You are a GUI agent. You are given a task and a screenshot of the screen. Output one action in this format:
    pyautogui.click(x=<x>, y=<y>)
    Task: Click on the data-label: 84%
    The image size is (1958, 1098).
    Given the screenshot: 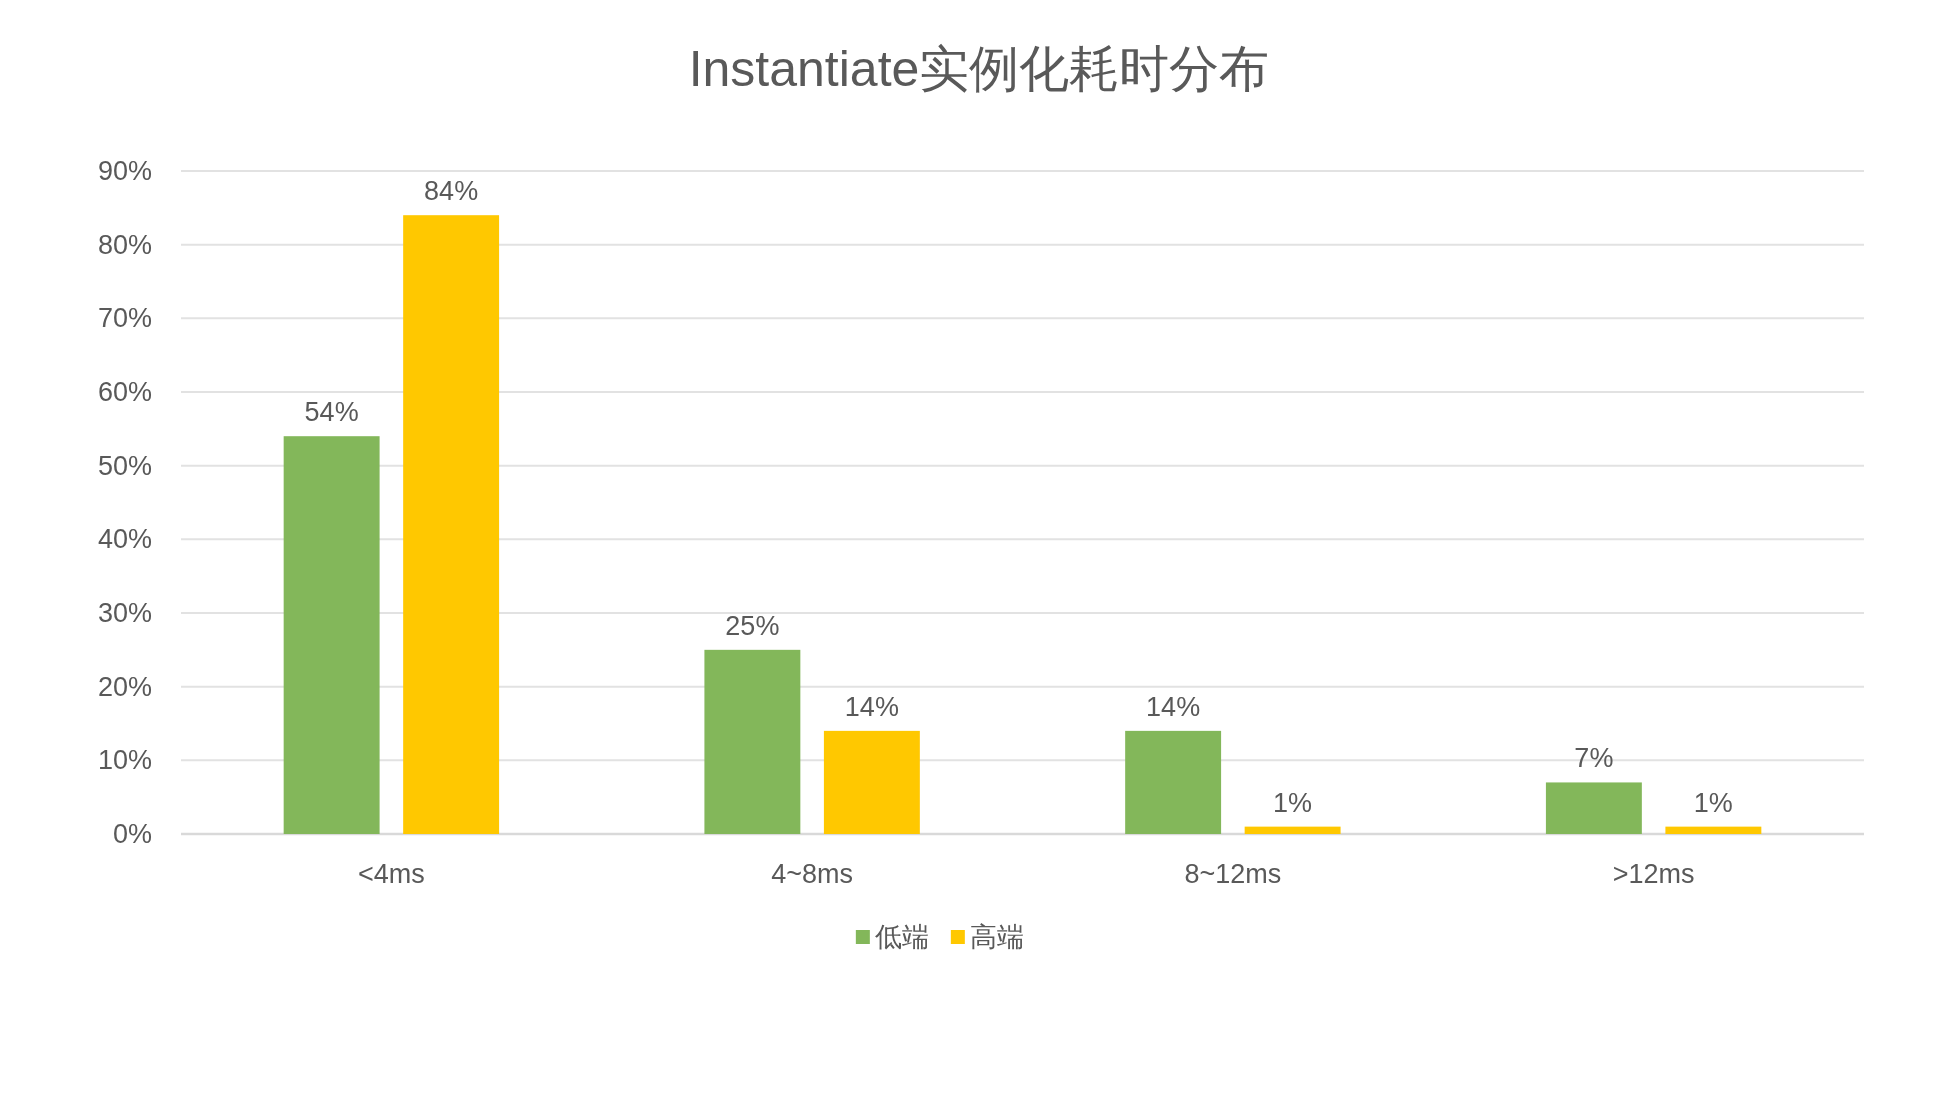 What is the action you would take?
    pyautogui.click(x=451, y=191)
    